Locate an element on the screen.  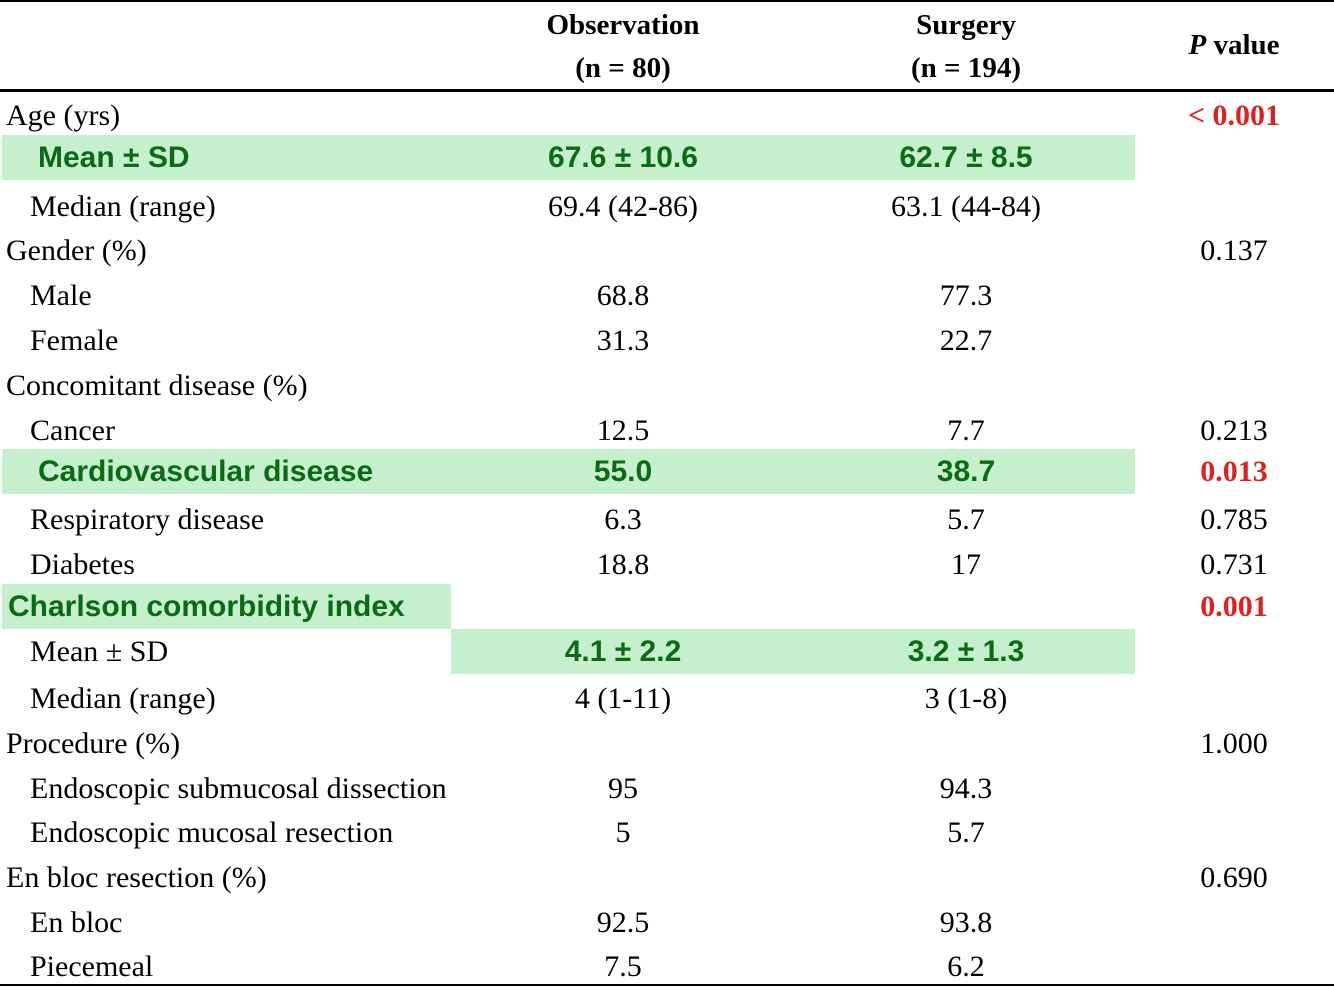
observation-cell: 5 is located at coordinates (623, 832).